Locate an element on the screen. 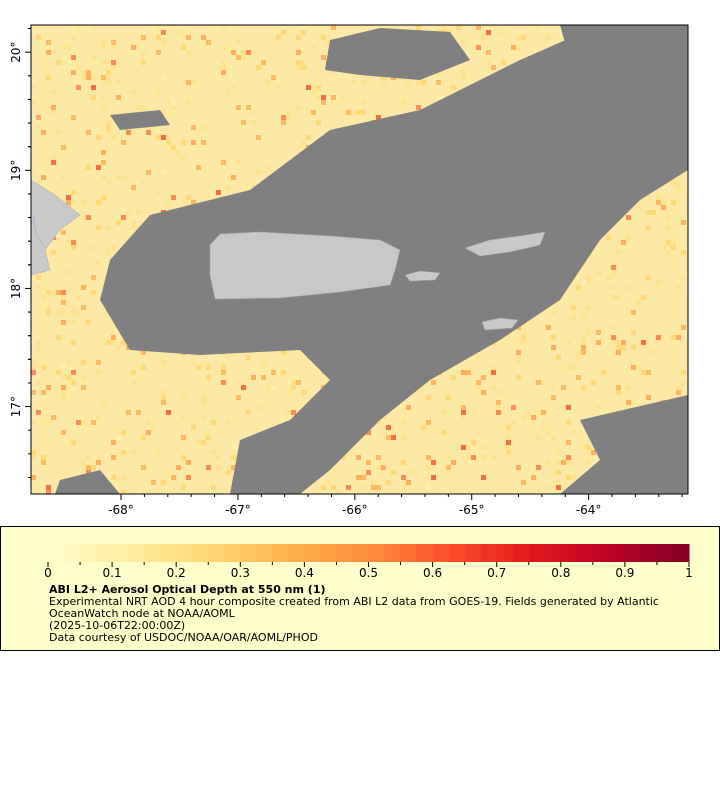  lat-tick-label: 18° is located at coordinates (16, 288).